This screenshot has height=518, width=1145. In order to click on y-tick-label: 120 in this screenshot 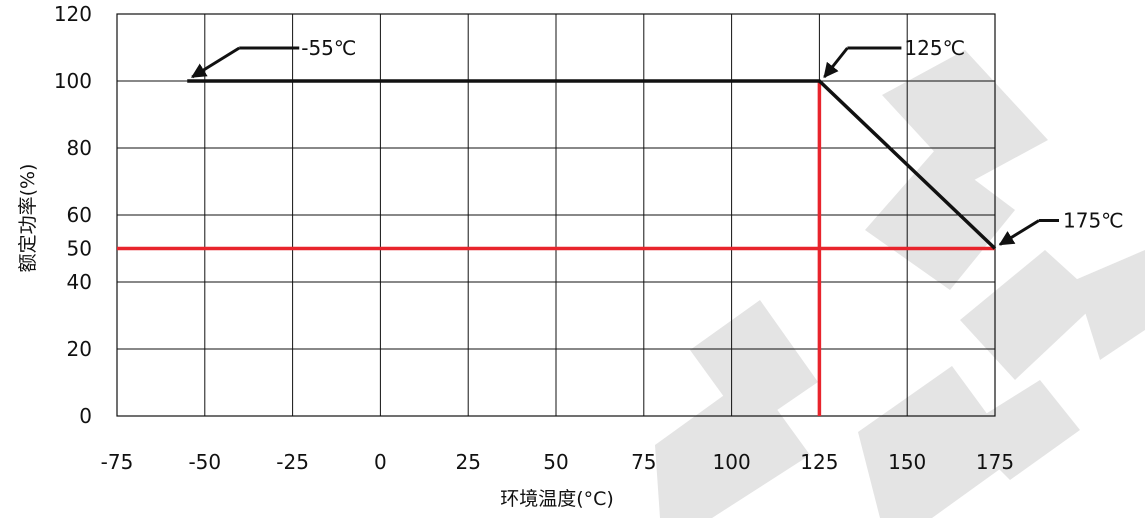, I will do `click(73, 14)`.